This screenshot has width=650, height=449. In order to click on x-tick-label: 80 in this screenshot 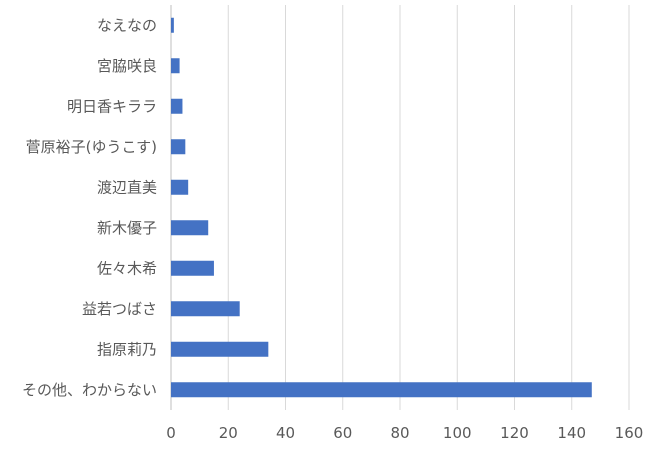, I will do `click(399, 433)`.